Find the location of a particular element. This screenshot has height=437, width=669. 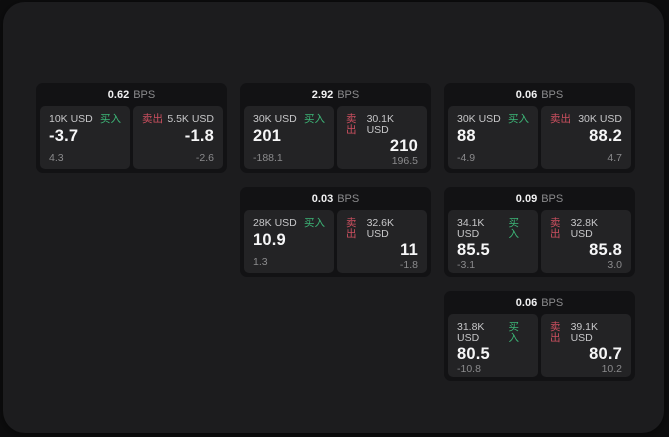

quote-tiles: 28K USD 买入 10.9 1.3 卖出 32.6K USD 11 -1.8 is located at coordinates (335, 241).